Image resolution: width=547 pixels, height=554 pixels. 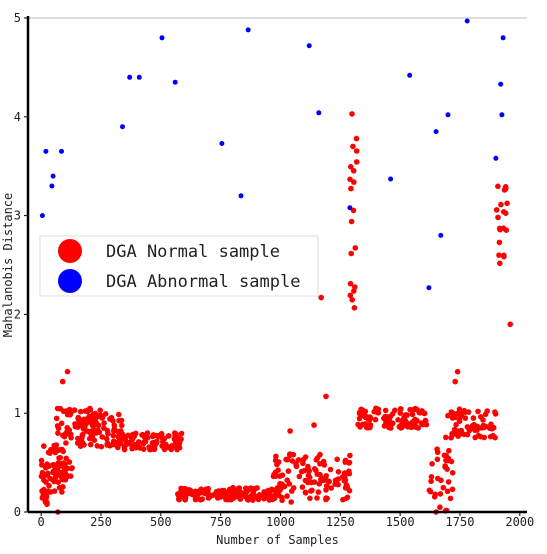 What do you see at coordinates (17, 117) in the screenshot?
I see `y-tick-label: 4` at bounding box center [17, 117].